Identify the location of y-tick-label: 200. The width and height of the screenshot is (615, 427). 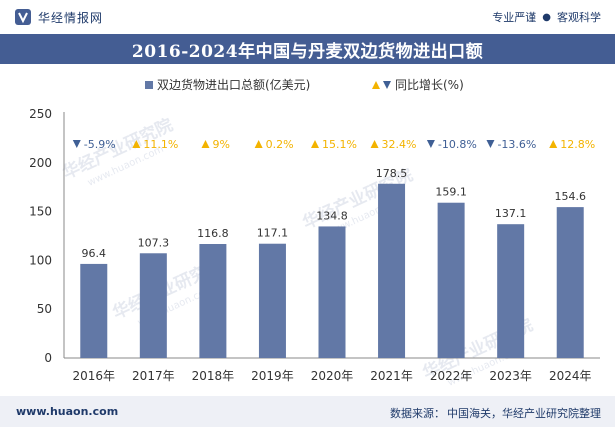
(40, 163).